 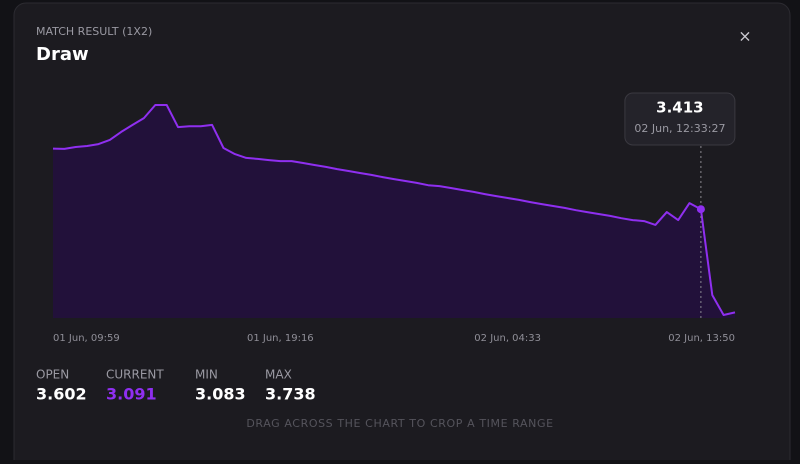 I want to click on x-tick-label: 01 Jun, 09:59, so click(x=86, y=338).